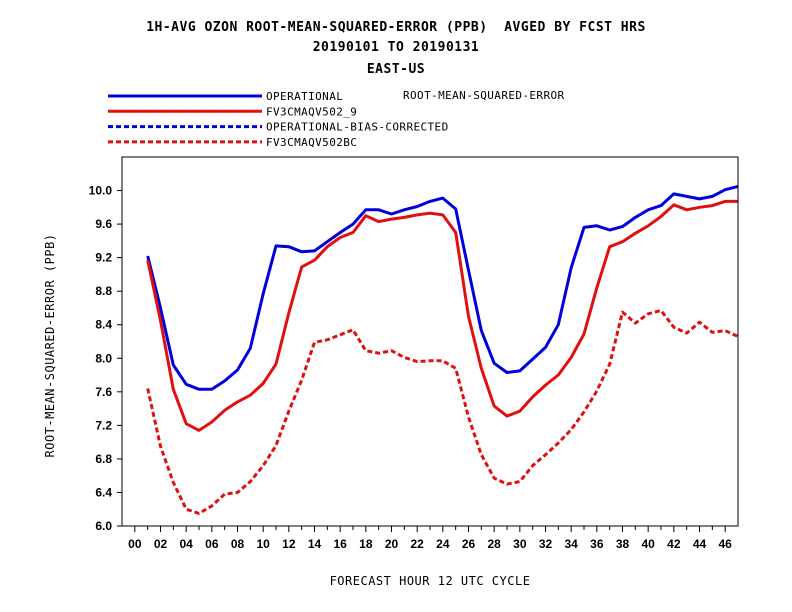 Image resolution: width=792 pixels, height=612 pixels. I want to click on y-tick-label: 8.0, so click(103, 358).